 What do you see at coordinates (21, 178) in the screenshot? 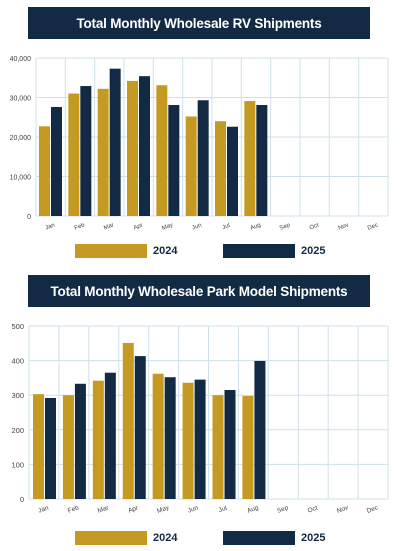
I see `y-tick-label: 10,000` at bounding box center [21, 178].